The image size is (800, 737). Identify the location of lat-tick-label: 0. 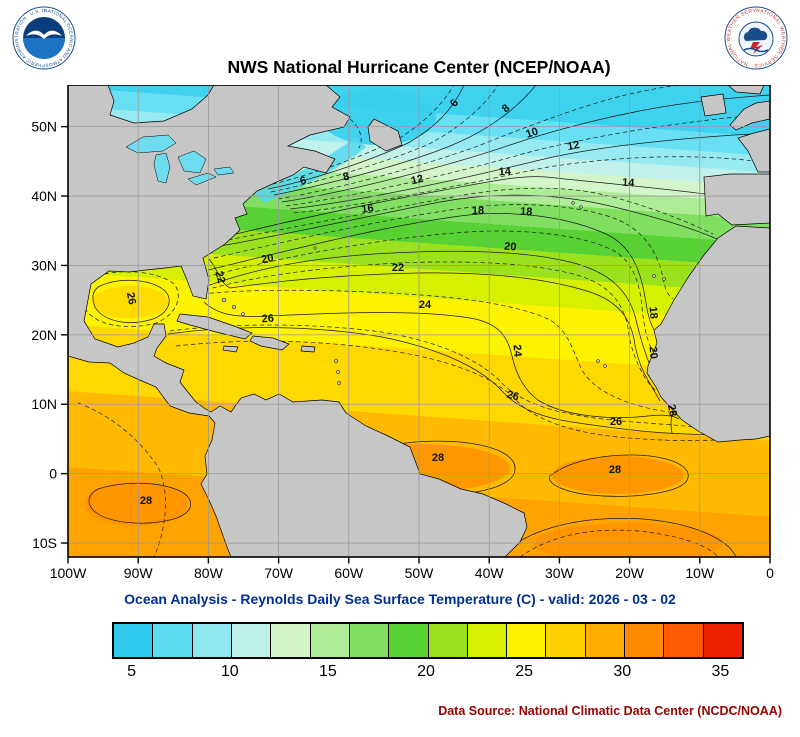
(53, 474).